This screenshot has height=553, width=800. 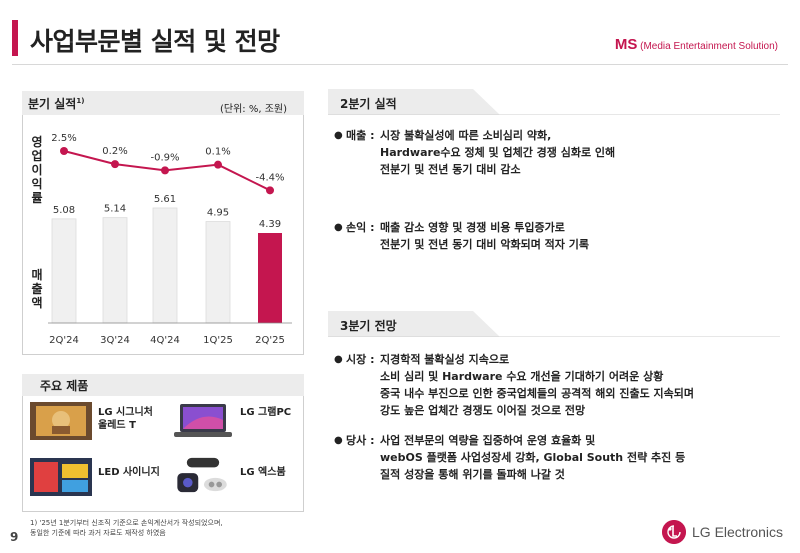 What do you see at coordinates (218, 213) in the screenshot?
I see `sales-bar-label: 4.95` at bounding box center [218, 213].